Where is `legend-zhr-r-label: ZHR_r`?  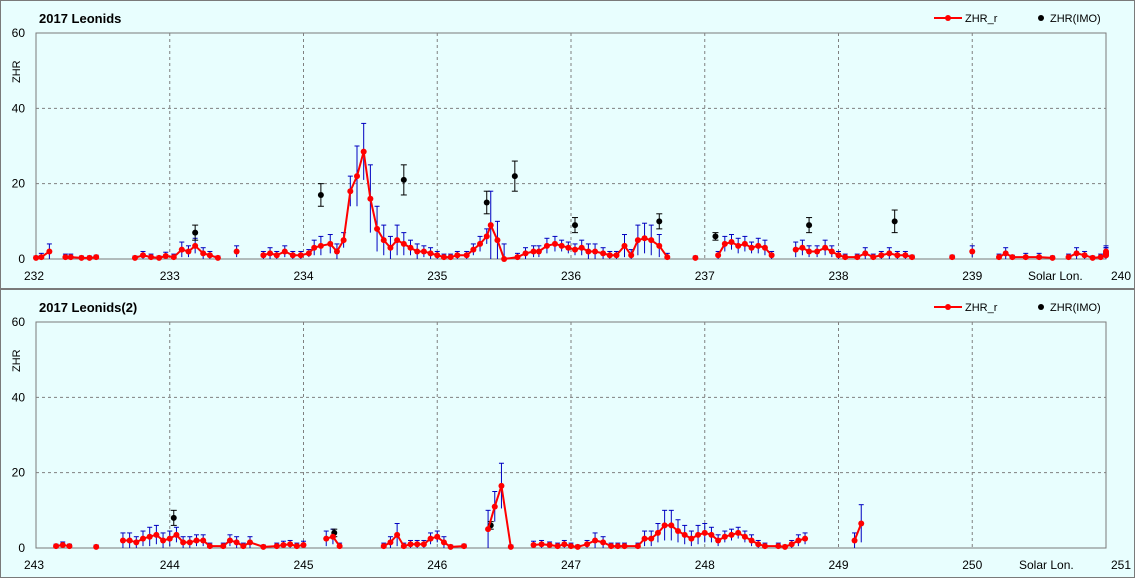
legend-zhr-r-label: ZHR_r is located at coordinates (981, 19).